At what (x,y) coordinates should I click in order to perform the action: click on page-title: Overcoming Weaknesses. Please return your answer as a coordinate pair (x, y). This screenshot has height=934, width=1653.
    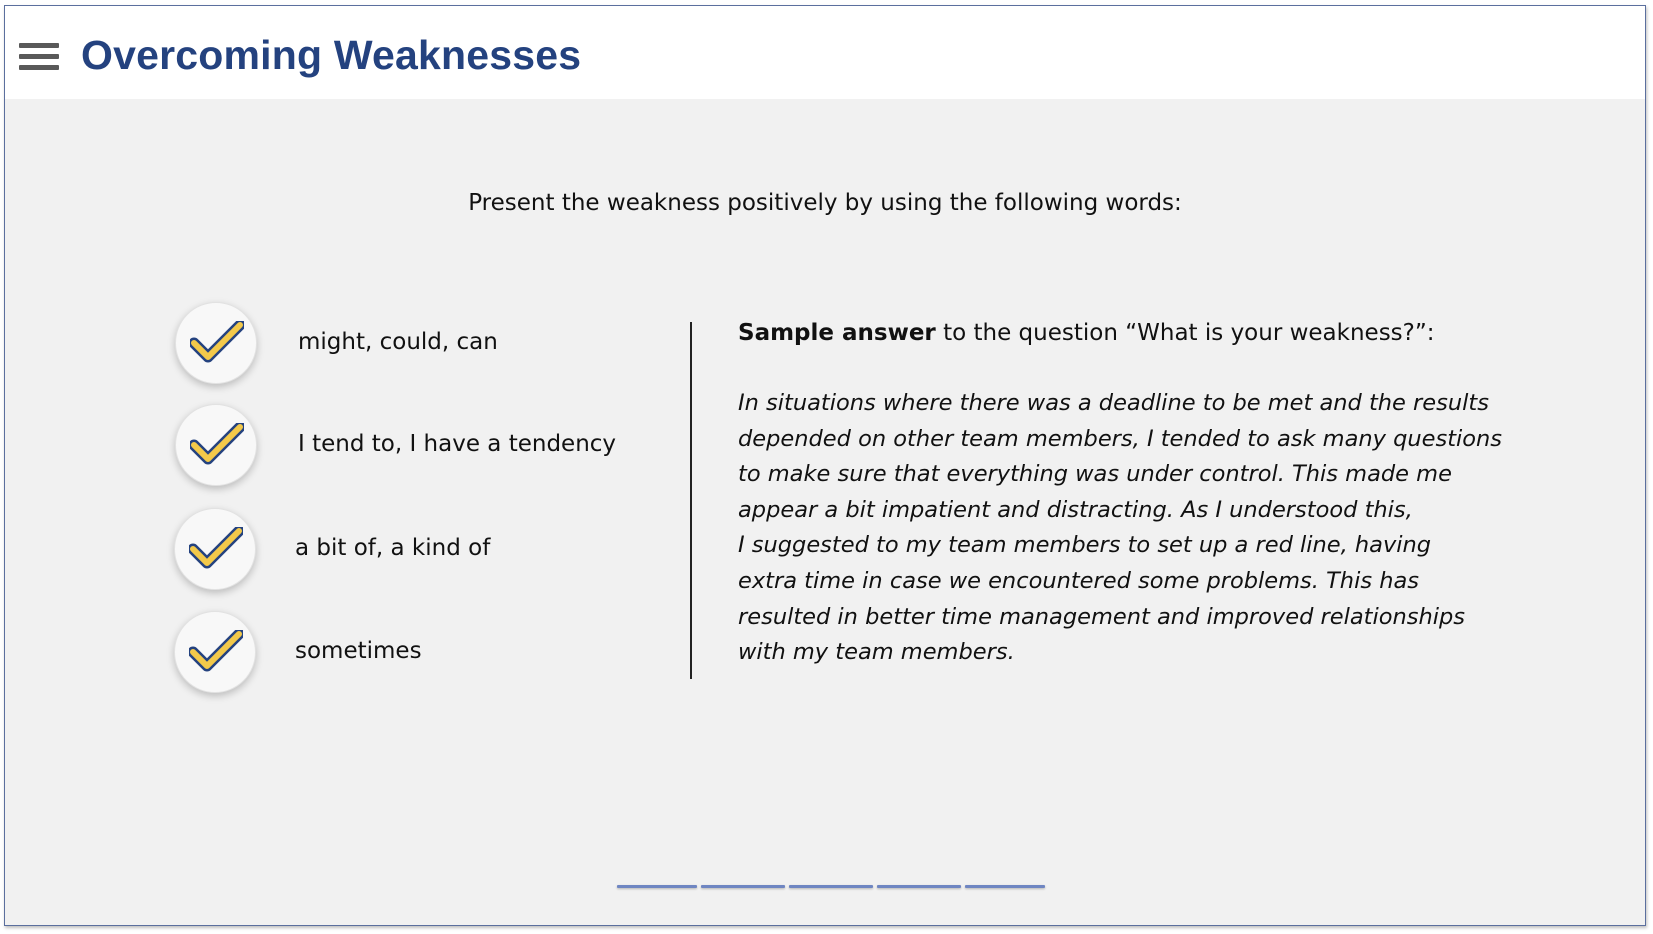
    Looking at the image, I should click on (331, 55).